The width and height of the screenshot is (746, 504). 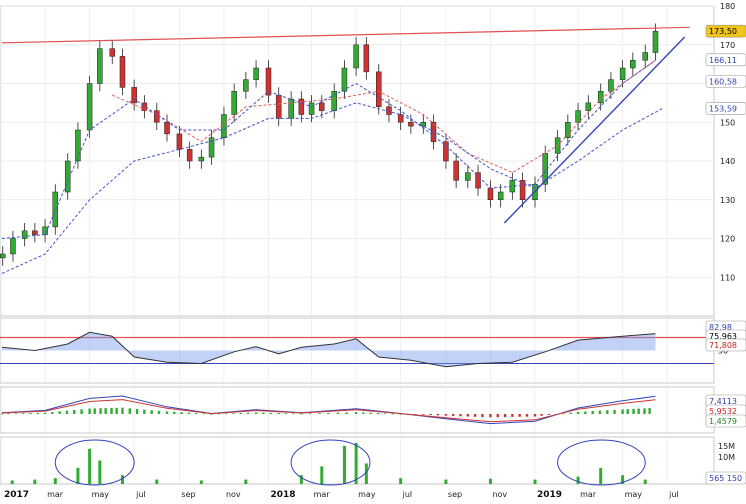 I want to click on resistance-line, so click(x=345, y=35).